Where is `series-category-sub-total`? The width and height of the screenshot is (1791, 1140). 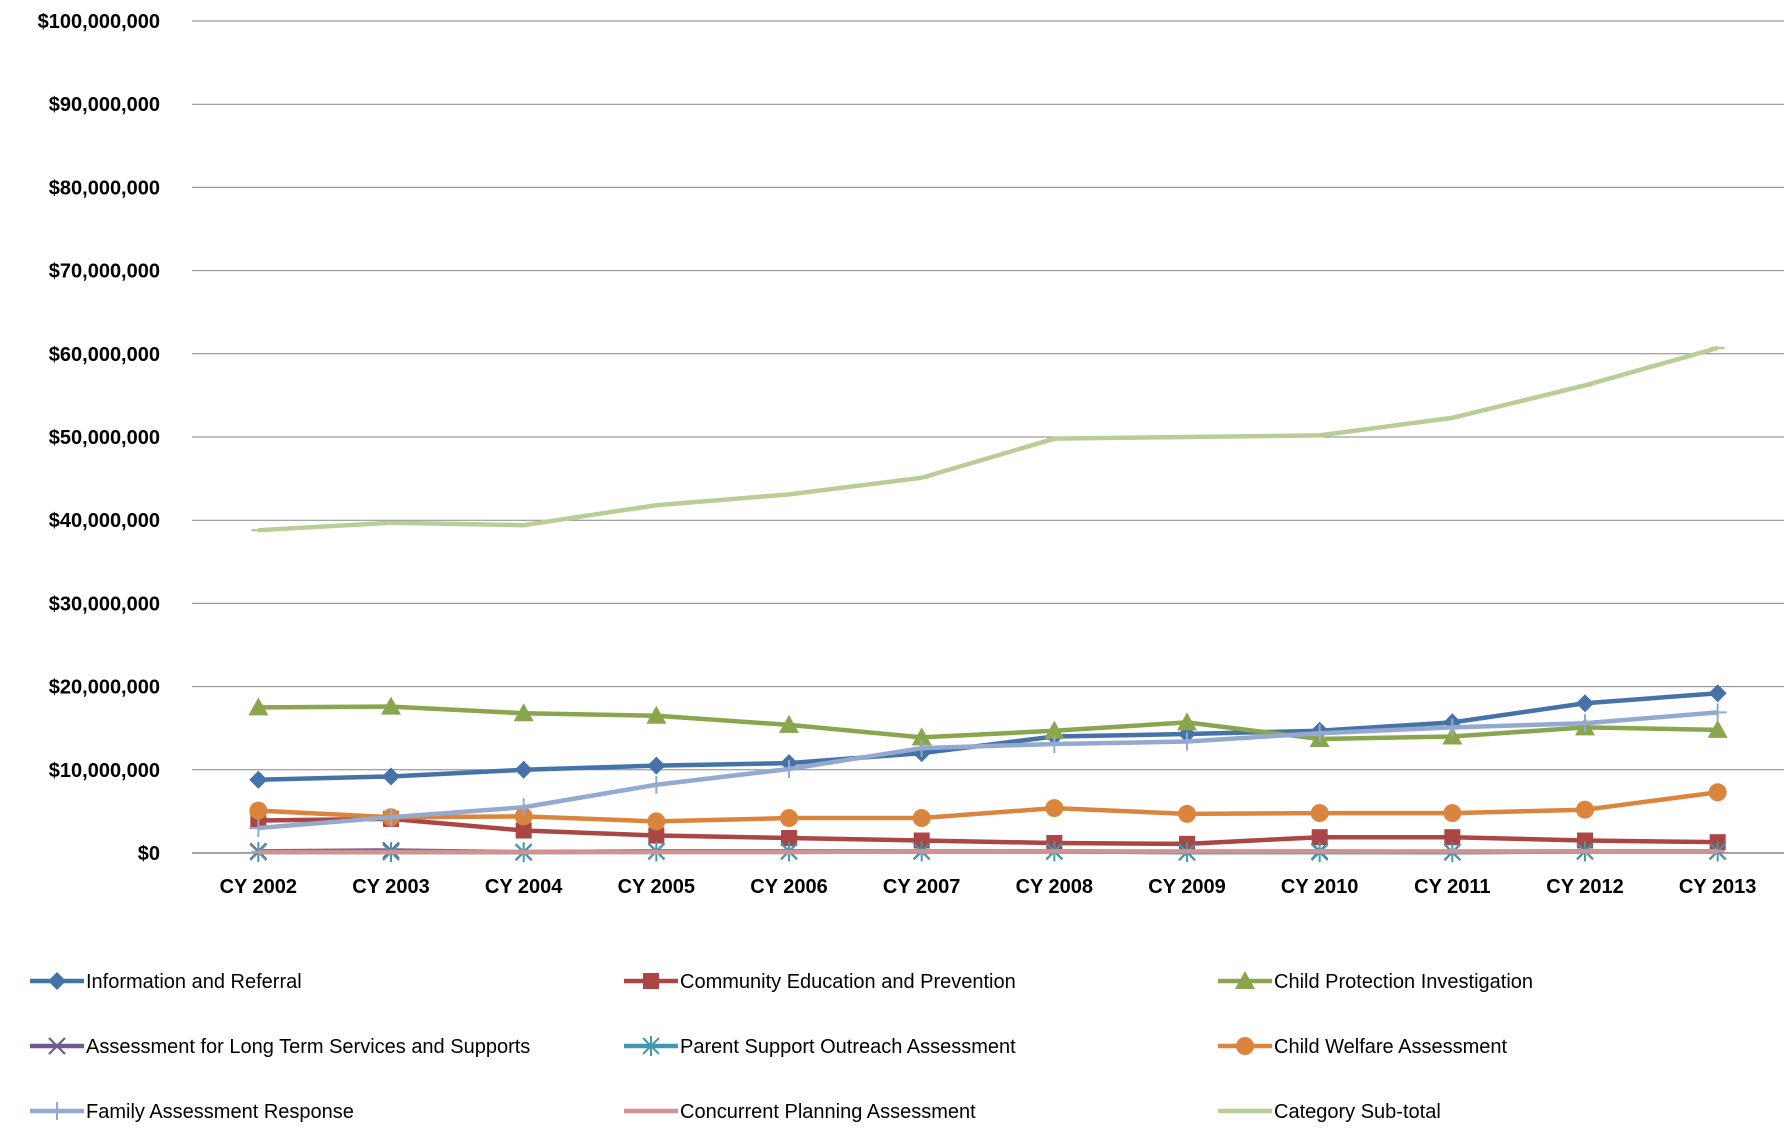
series-category-sub-total is located at coordinates (988, 439).